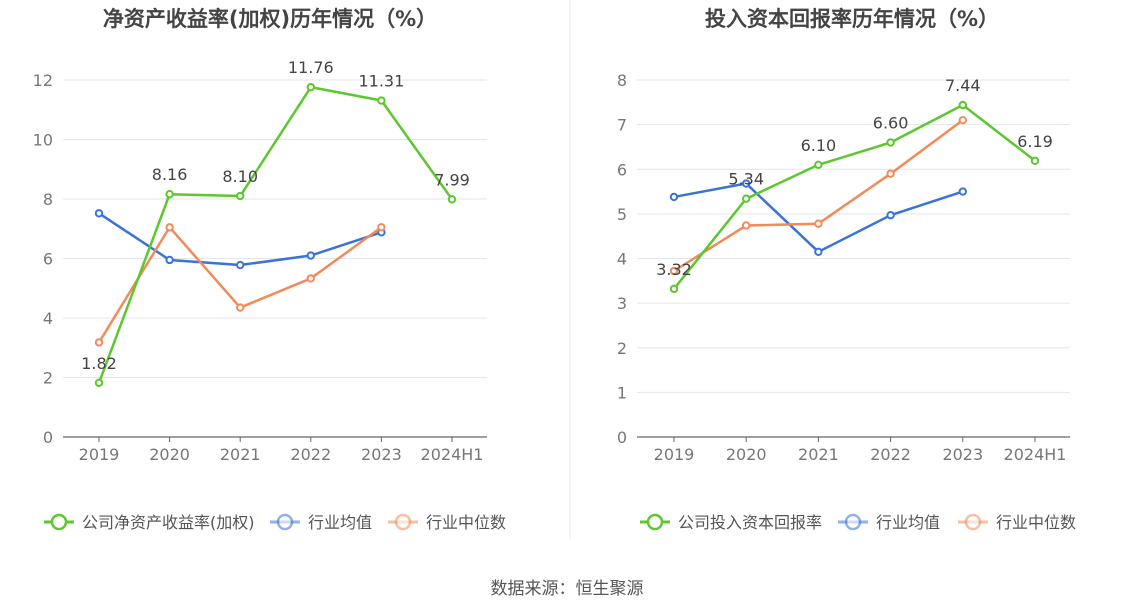  I want to click on chart-title: 投入资本回报率历年情况（%）, so click(852, 19).